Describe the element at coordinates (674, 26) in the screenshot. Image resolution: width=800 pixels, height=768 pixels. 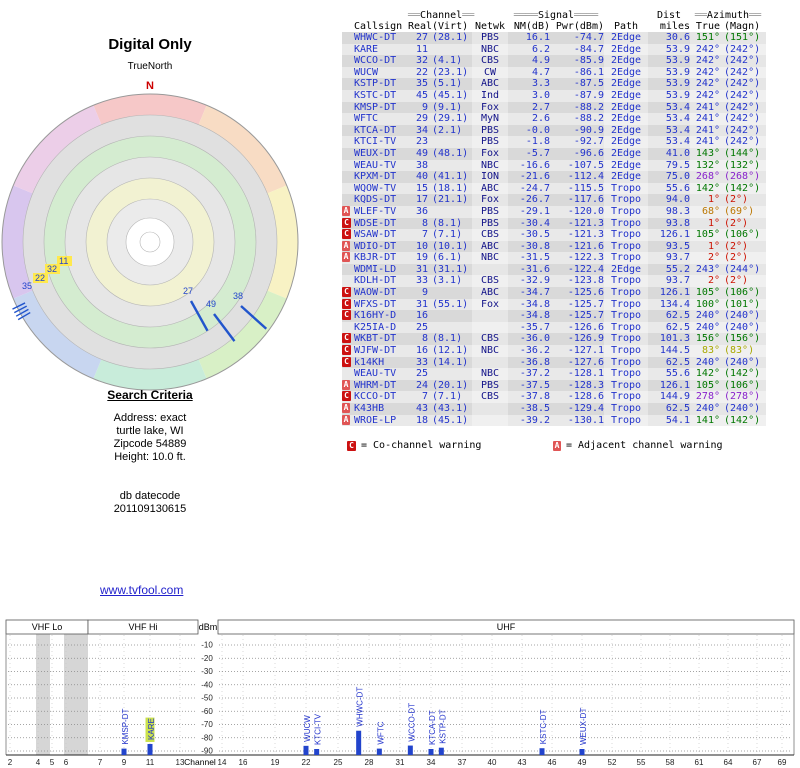
I see `table-header-miles: miles` at that location.